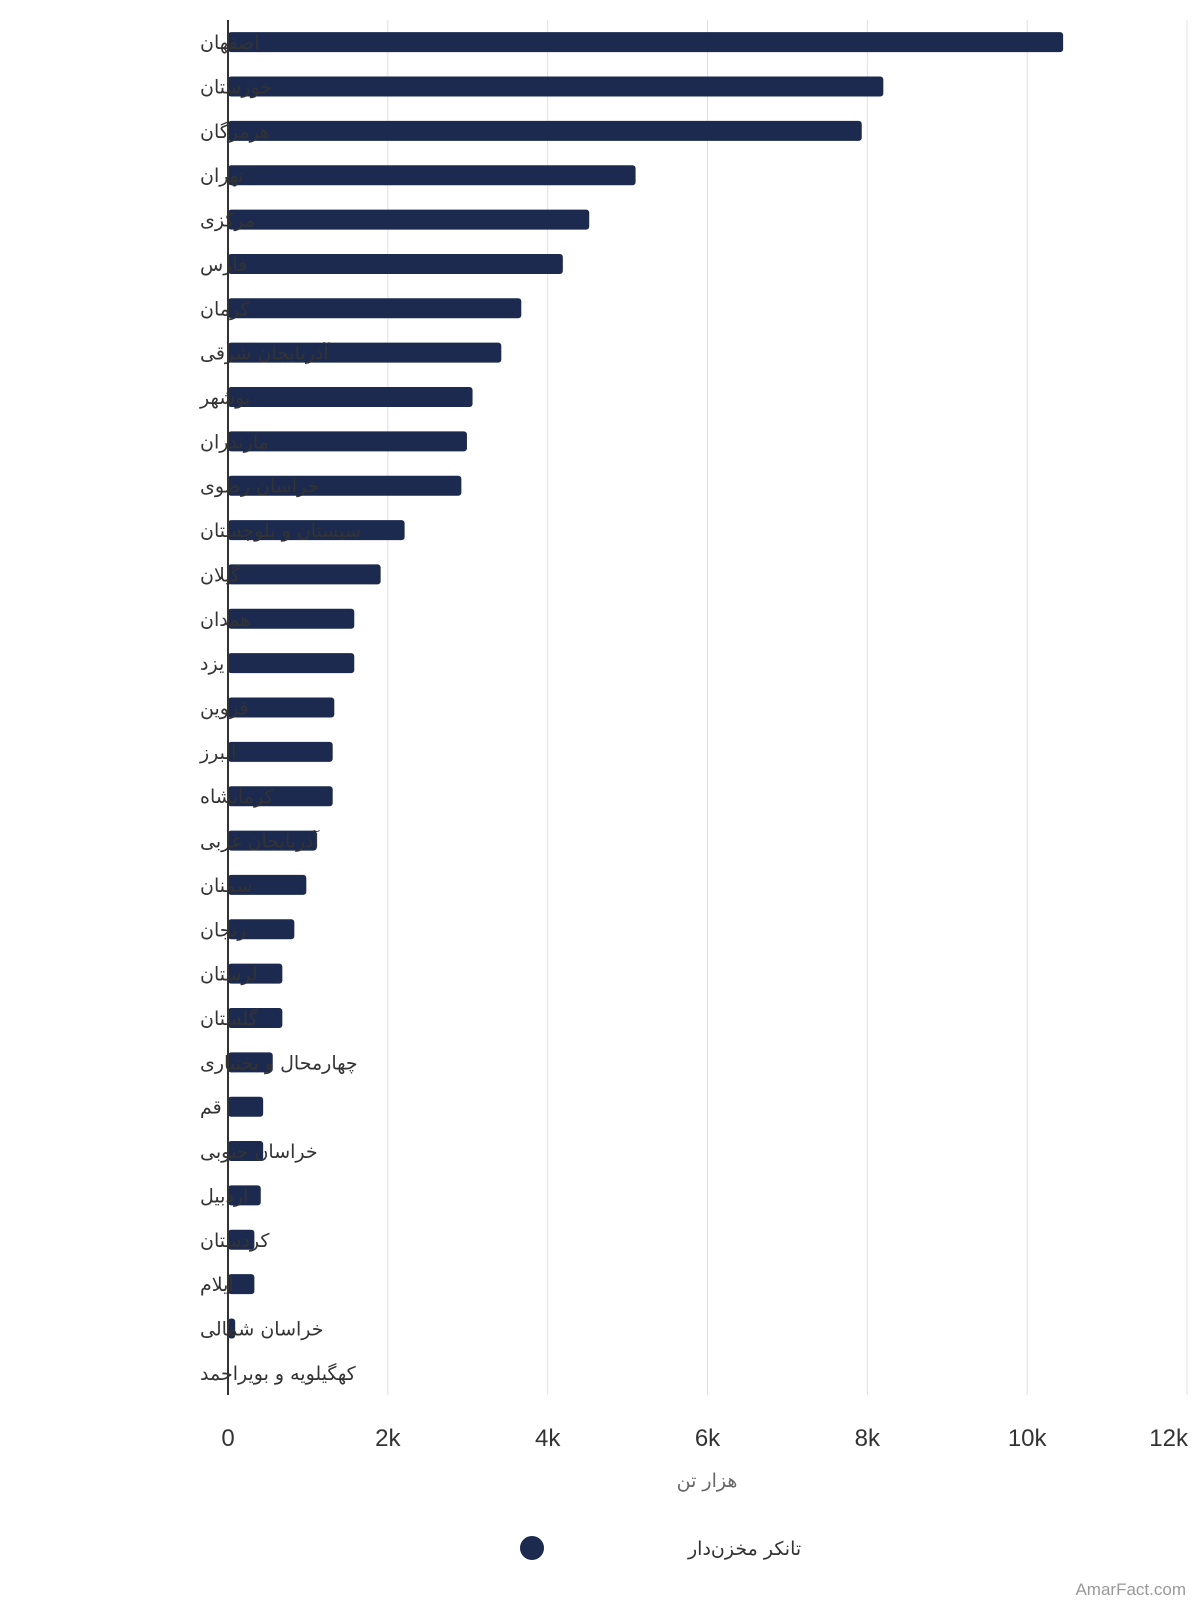  Describe the element at coordinates (744, 1549) in the screenshot. I see `legend-label: تانکر مخزن‌دار` at that location.